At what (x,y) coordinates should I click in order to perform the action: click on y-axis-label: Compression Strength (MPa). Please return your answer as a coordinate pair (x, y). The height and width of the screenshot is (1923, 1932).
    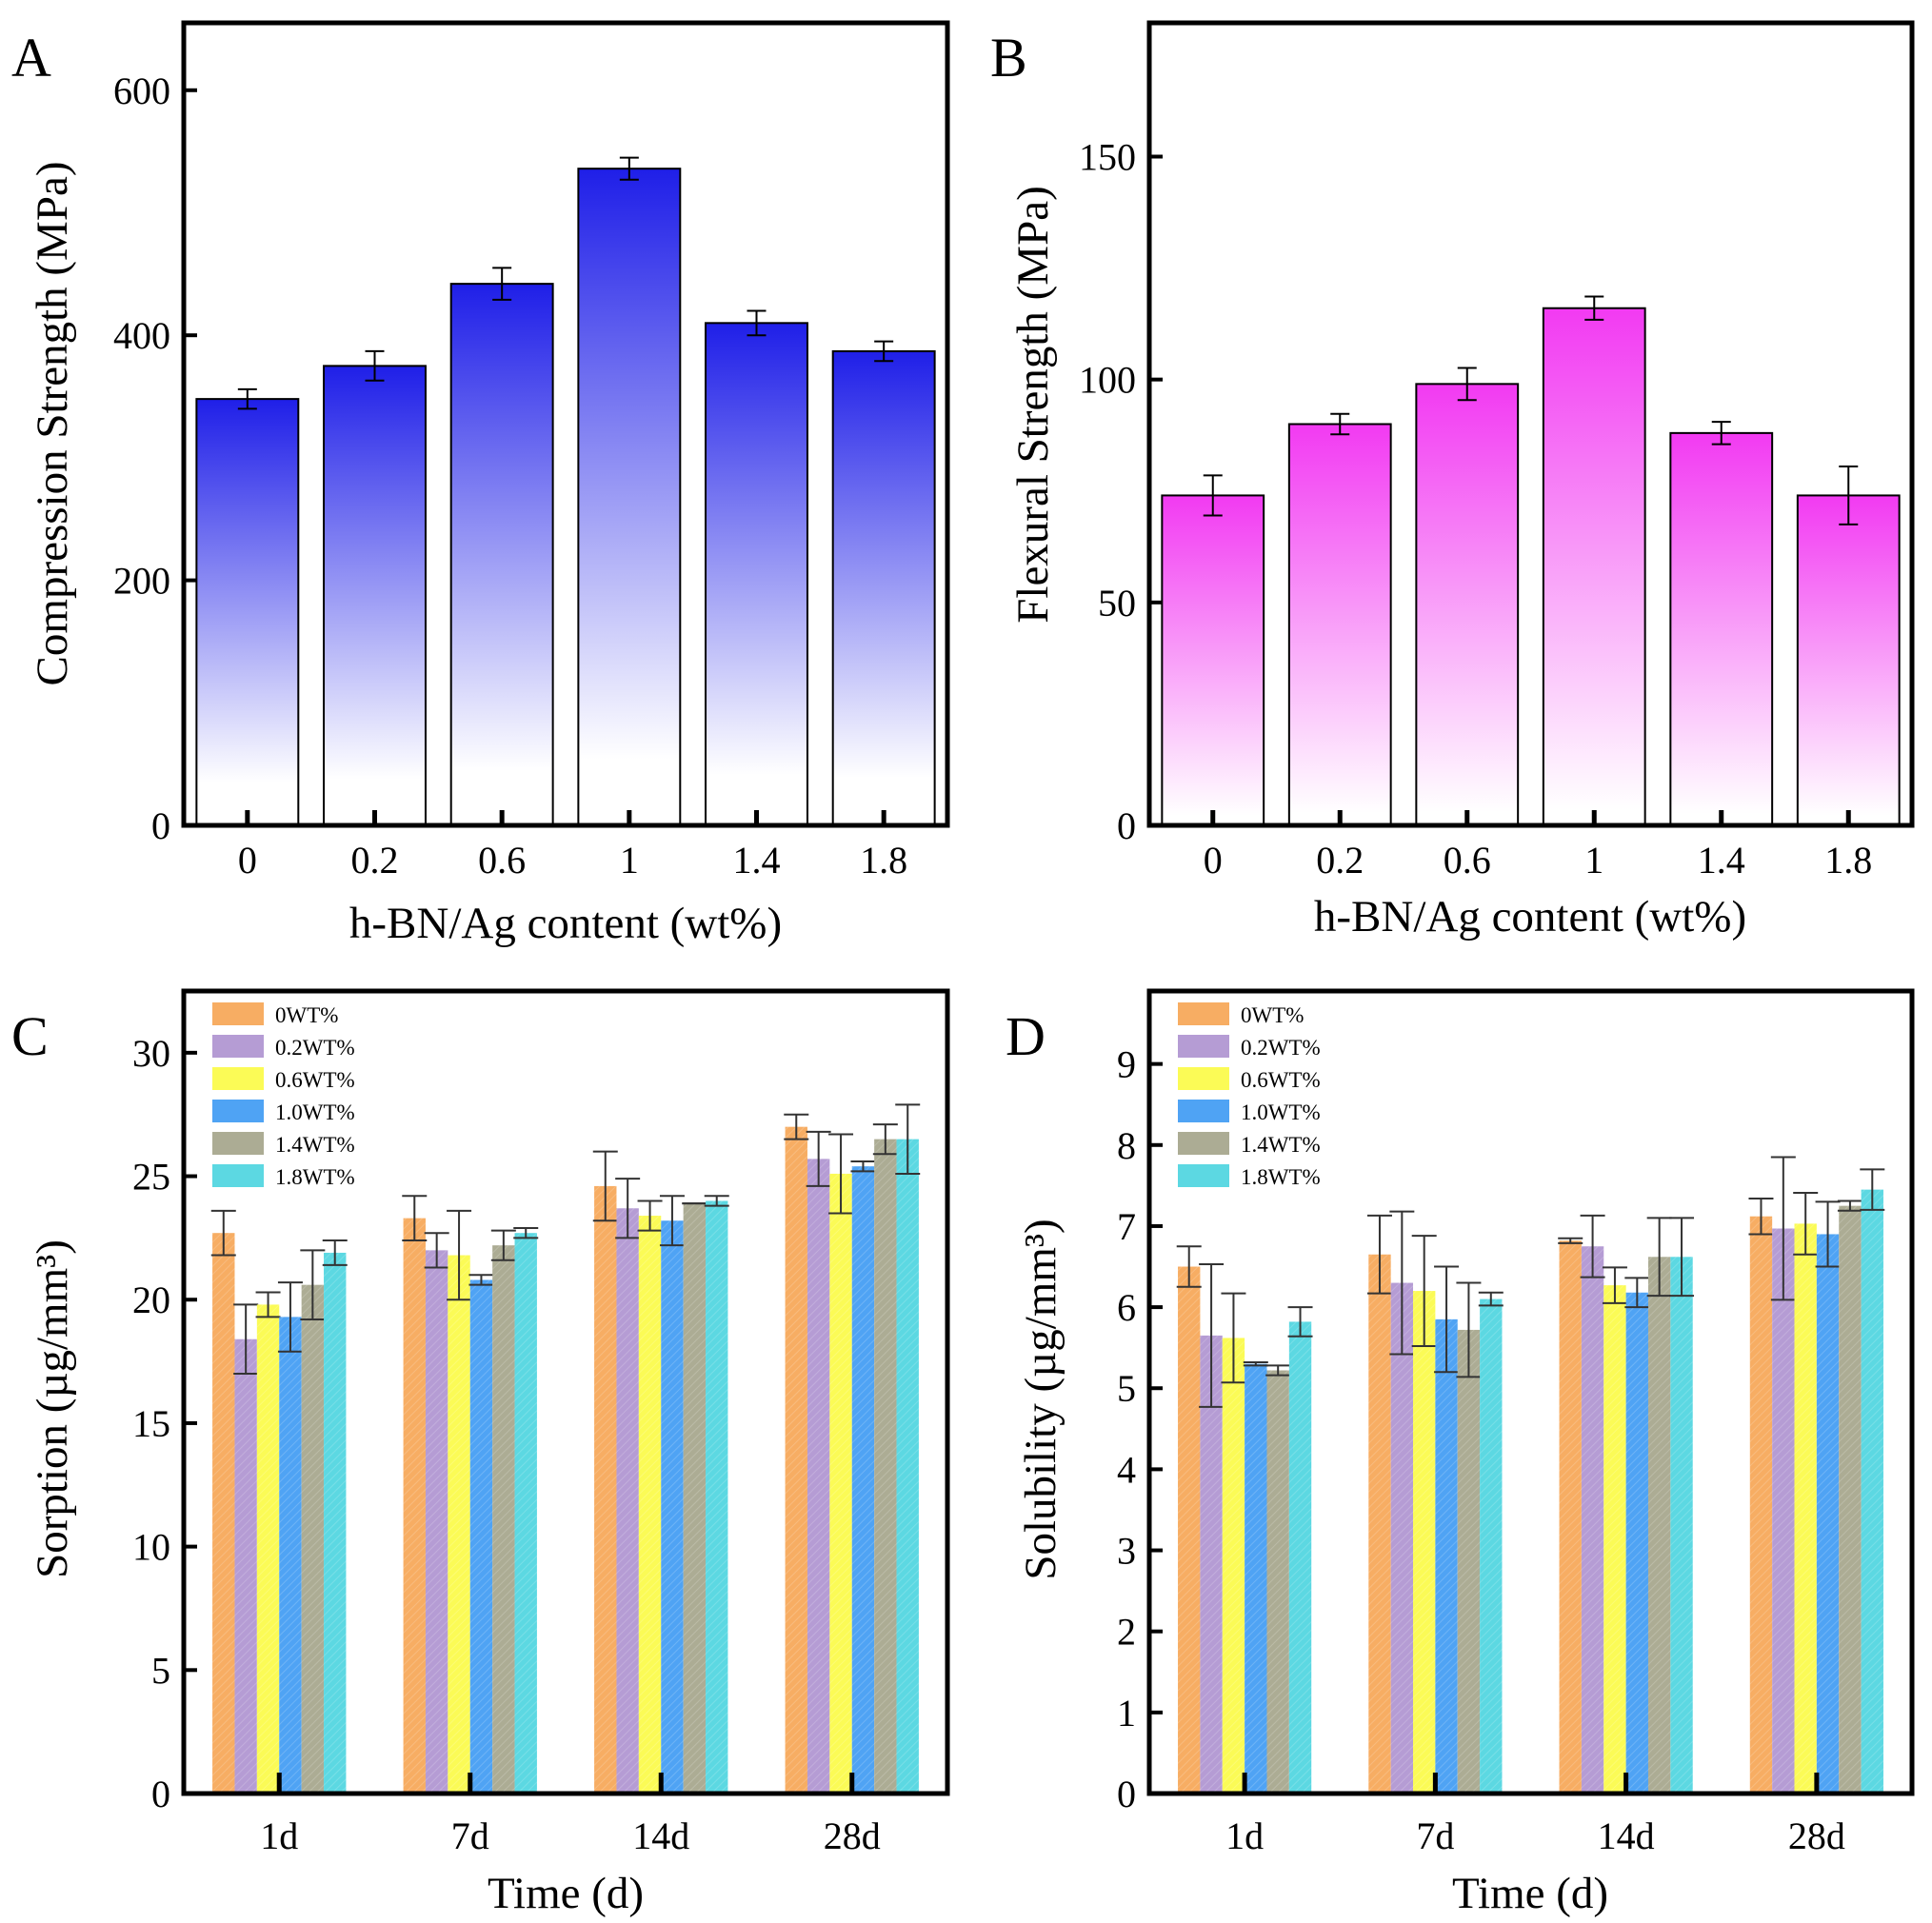
    Looking at the image, I should click on (52, 424).